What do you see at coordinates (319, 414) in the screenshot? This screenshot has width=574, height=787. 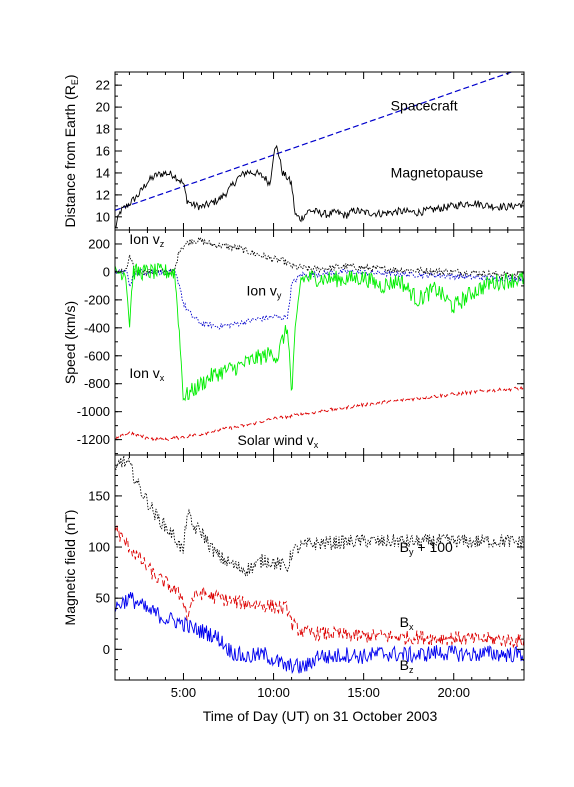 I see `series-solar-wind-vx` at bounding box center [319, 414].